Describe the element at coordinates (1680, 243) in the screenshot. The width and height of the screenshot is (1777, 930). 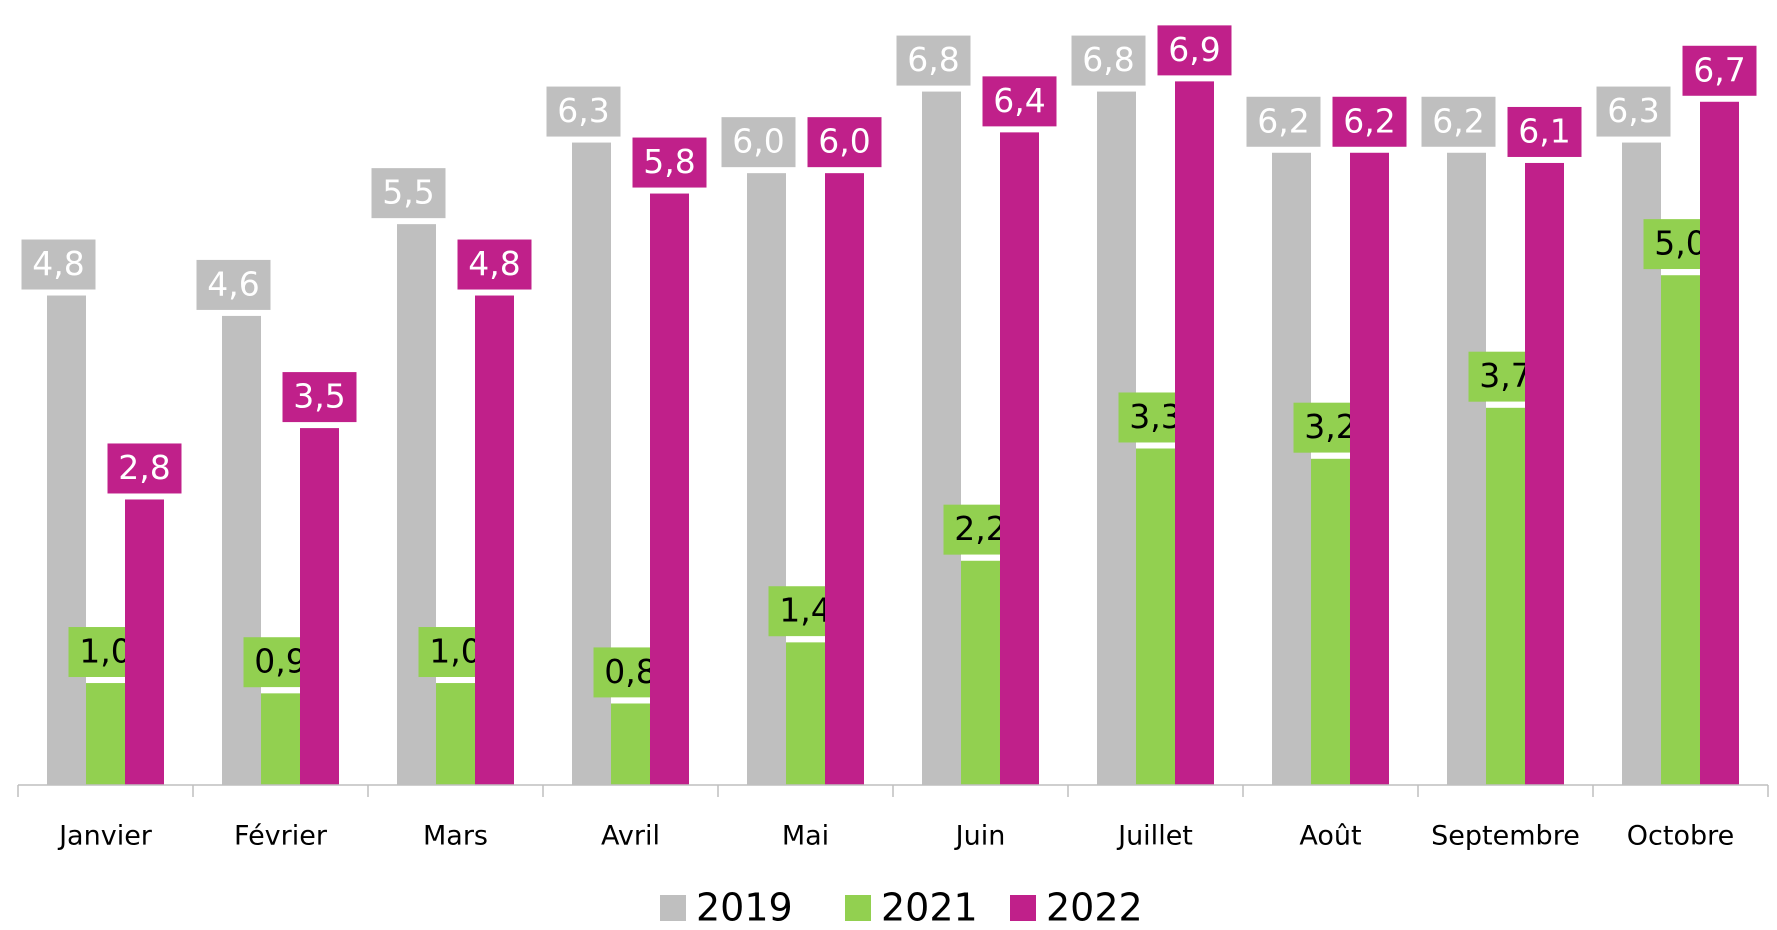
I see `value-label: 5,0` at that location.